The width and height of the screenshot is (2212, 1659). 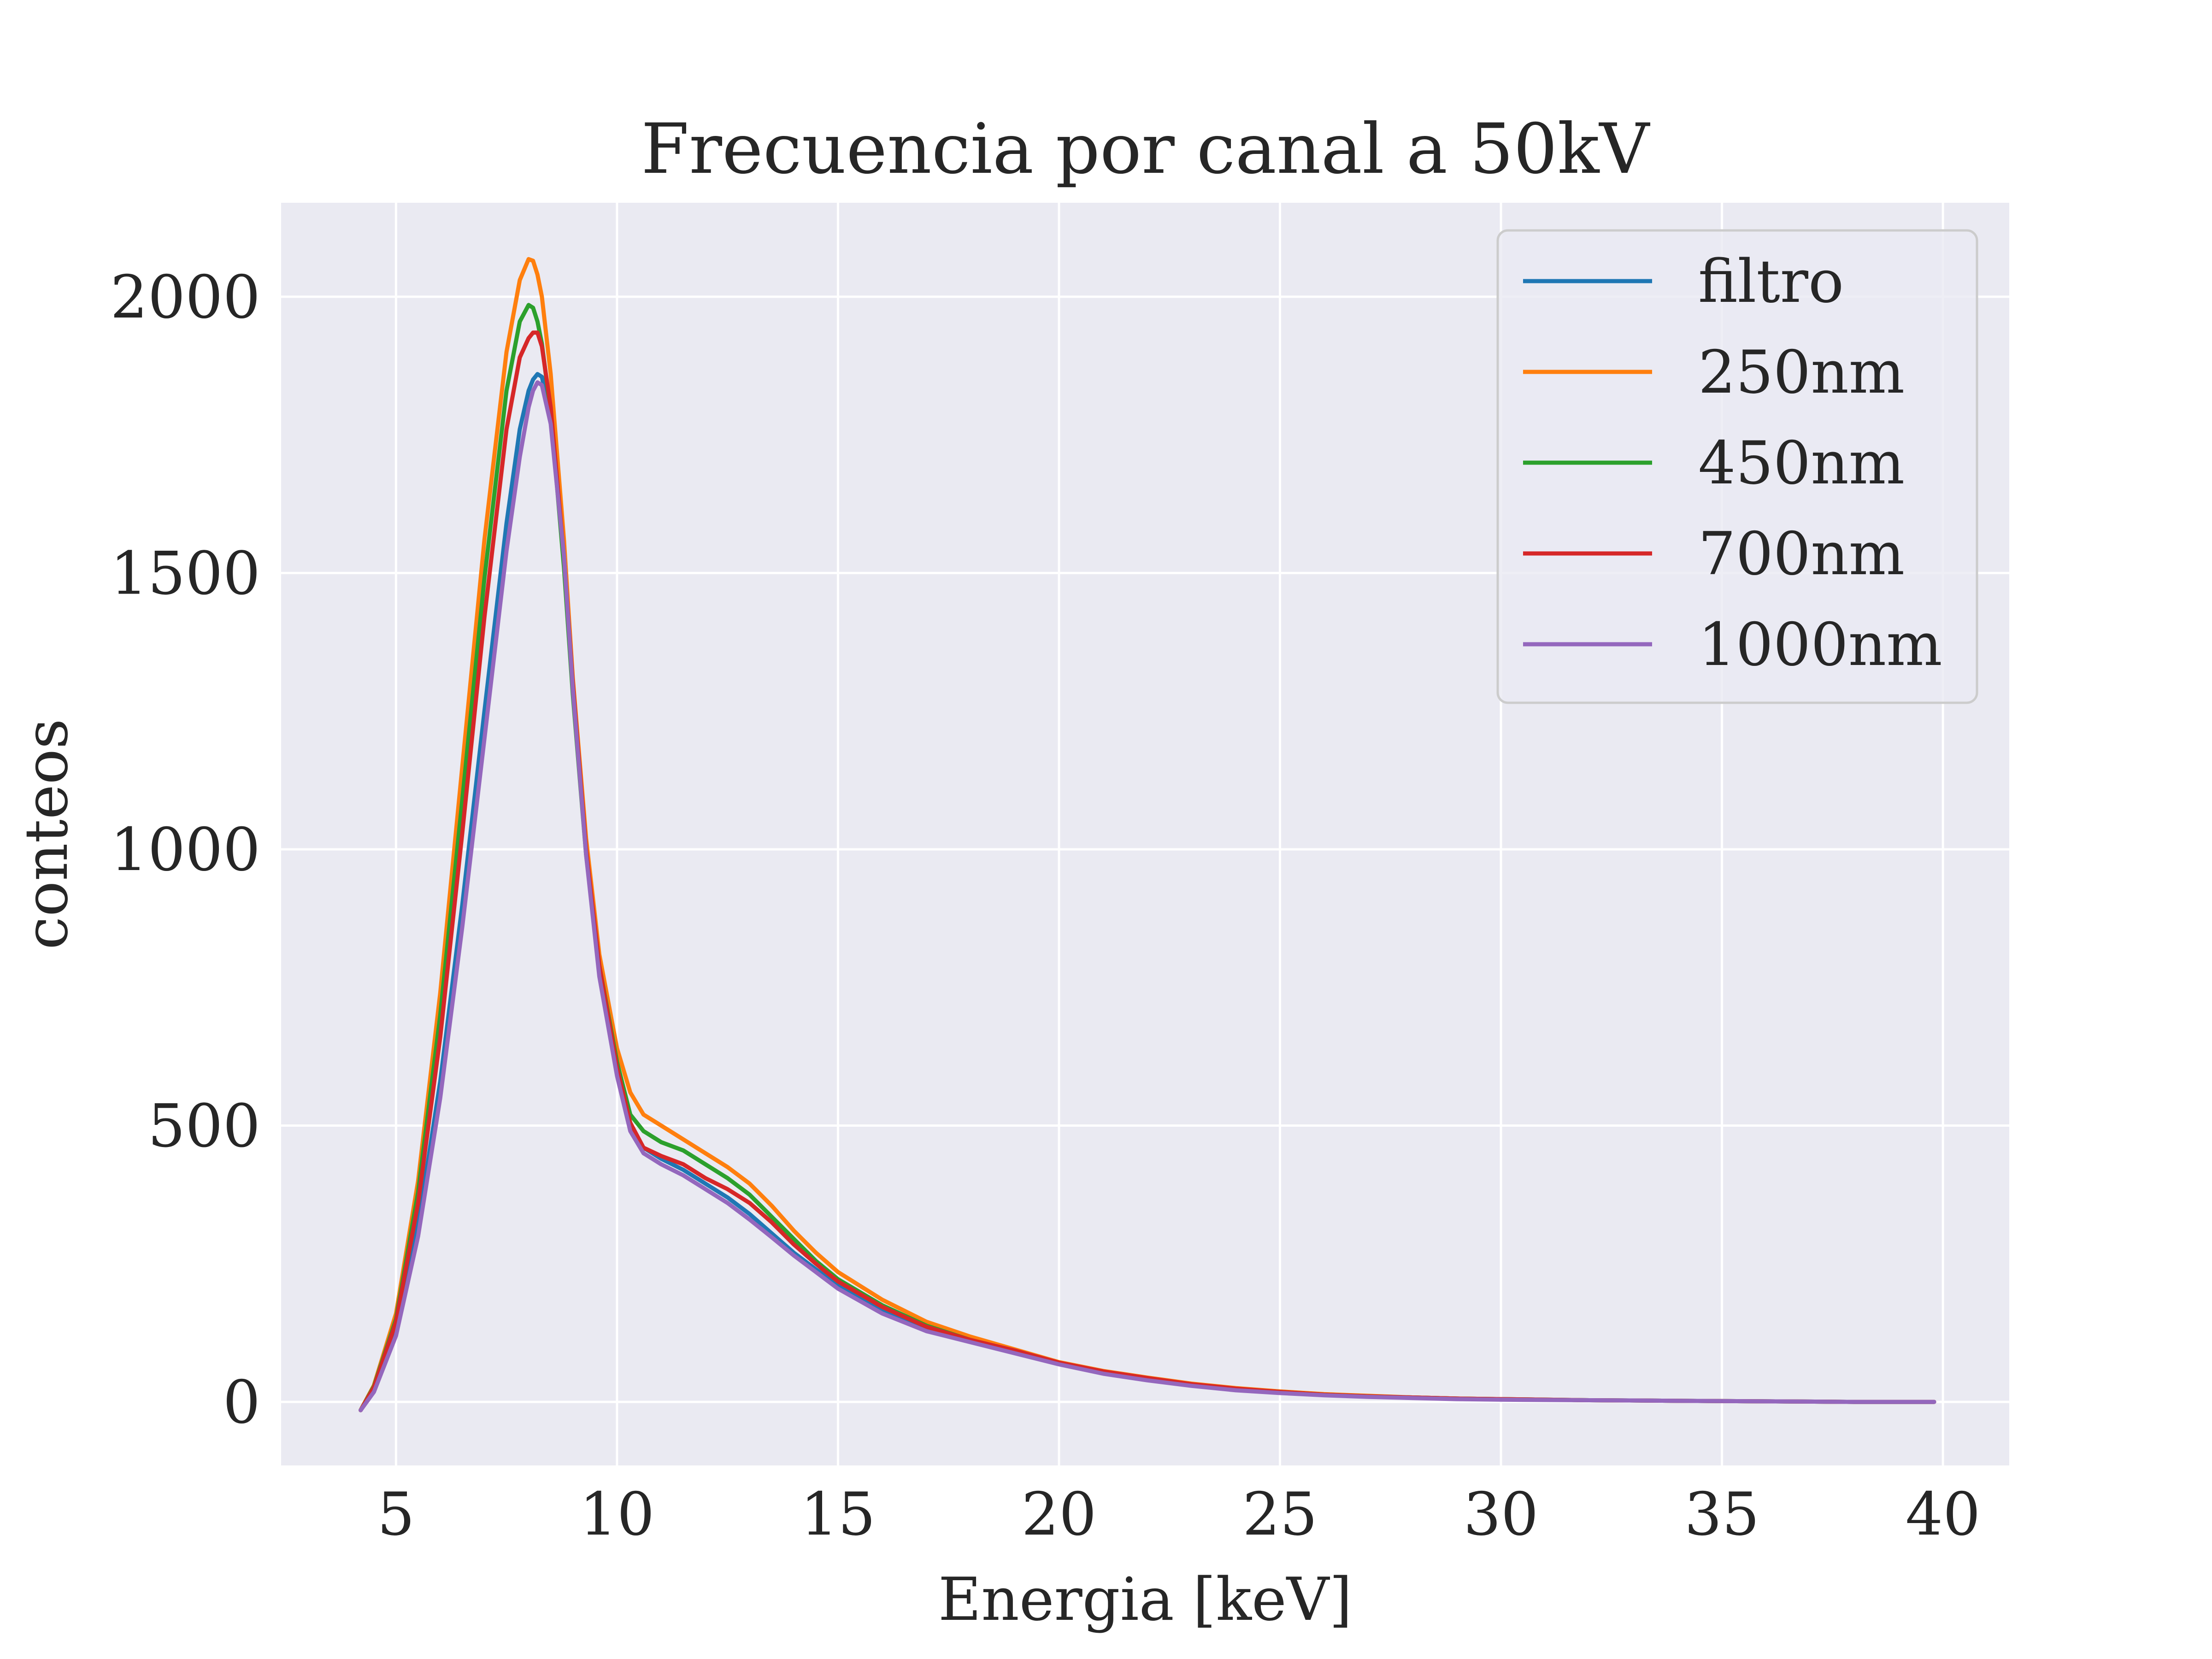 I want to click on y-tick-label: 0, so click(x=241, y=1402).